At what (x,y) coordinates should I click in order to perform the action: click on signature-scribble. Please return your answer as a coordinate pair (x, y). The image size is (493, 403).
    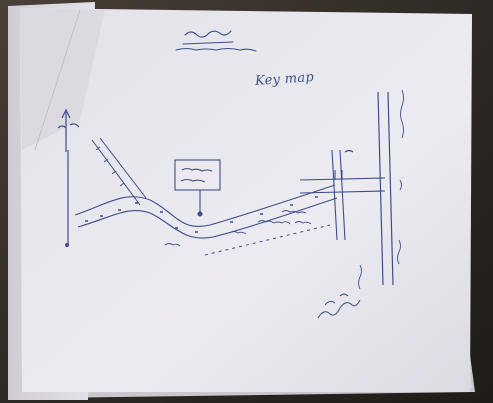
    Looking at the image, I should click on (339, 306).